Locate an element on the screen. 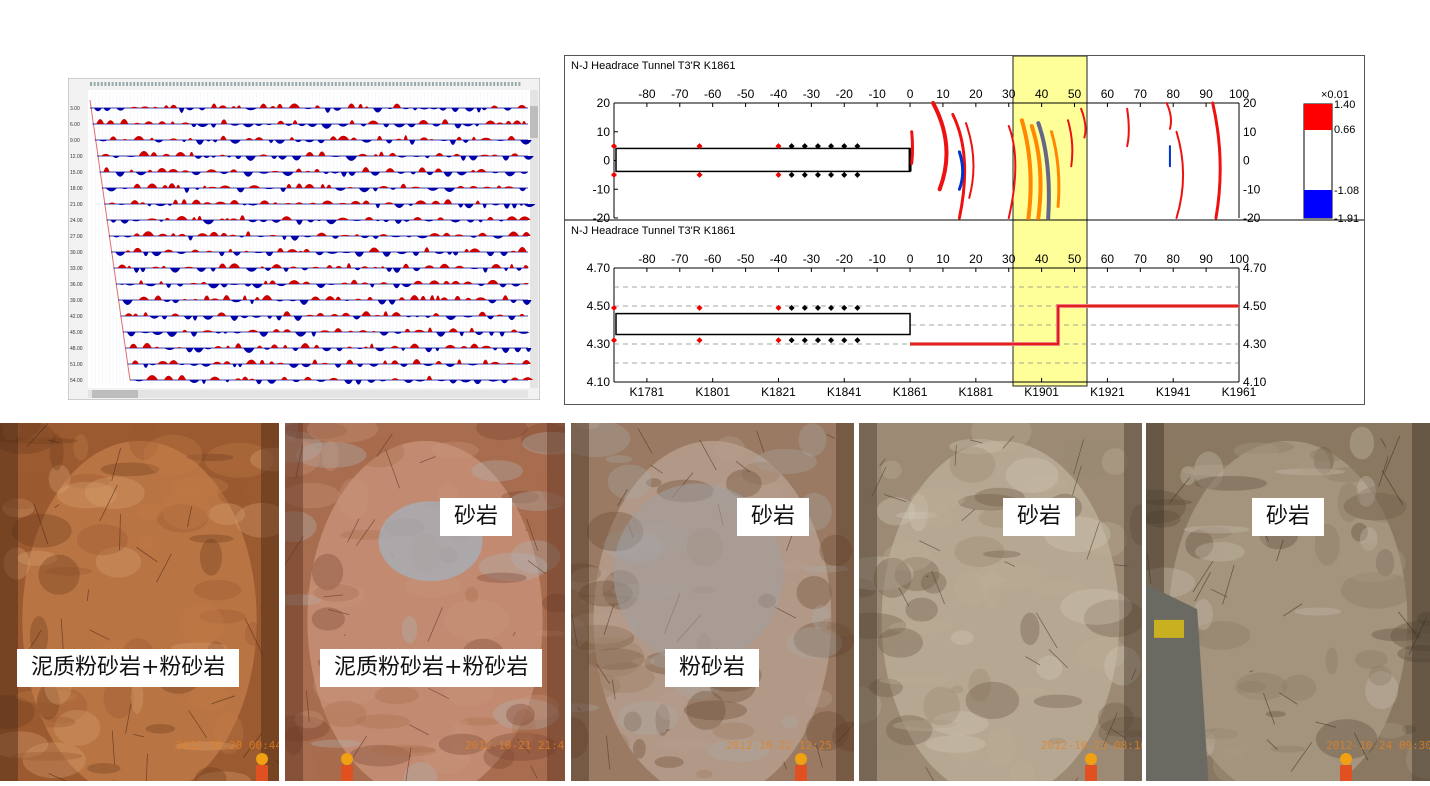  rock-face-image is located at coordinates (712, 602).